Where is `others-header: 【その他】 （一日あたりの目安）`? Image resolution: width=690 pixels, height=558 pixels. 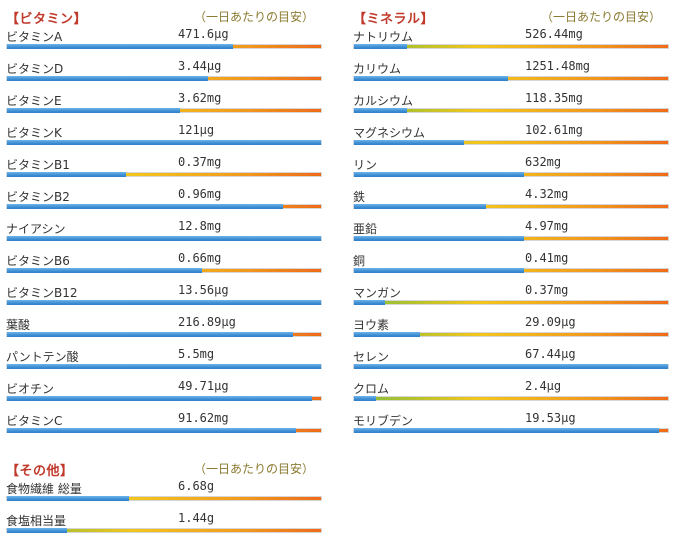 others-header: 【その他】 （一日あたりの目安） is located at coordinates (164, 465).